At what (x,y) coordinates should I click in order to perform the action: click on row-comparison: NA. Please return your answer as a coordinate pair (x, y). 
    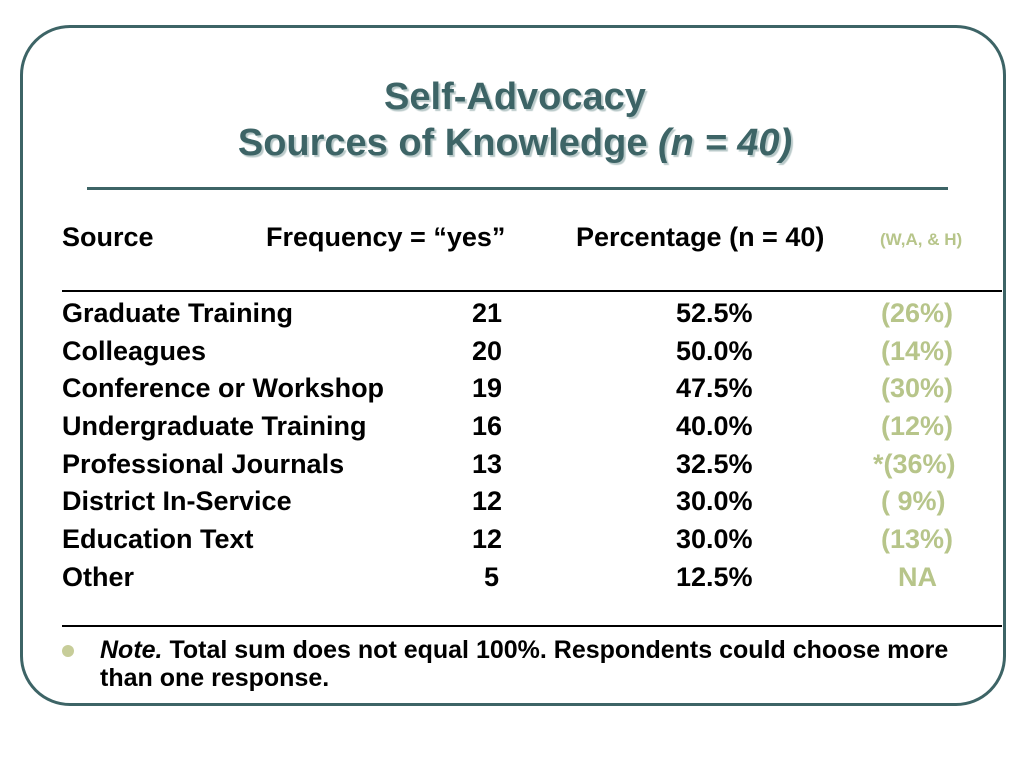
    Looking at the image, I should click on (917, 577).